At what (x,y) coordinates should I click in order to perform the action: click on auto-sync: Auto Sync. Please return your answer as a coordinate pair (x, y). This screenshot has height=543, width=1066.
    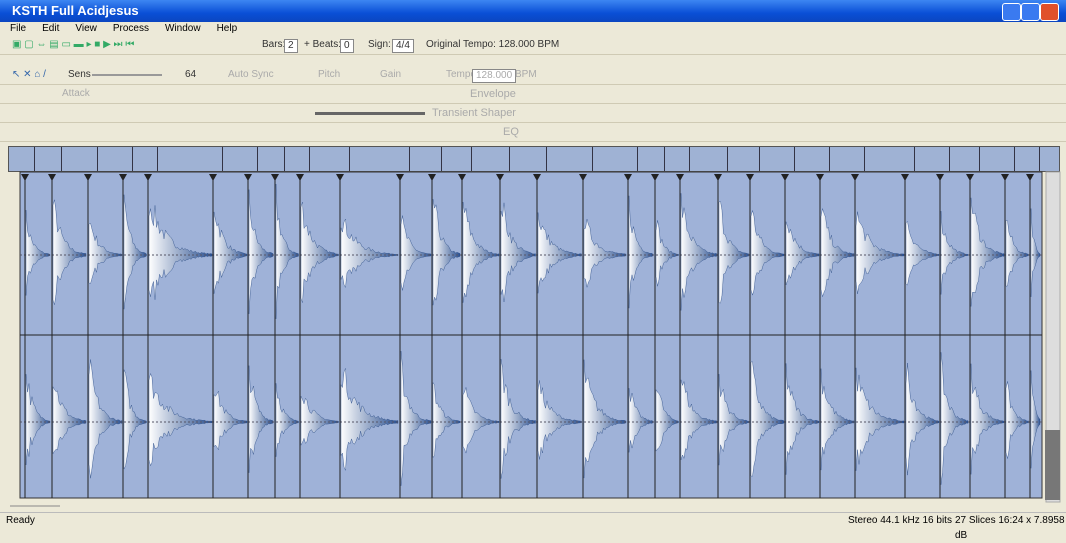
    Looking at the image, I should click on (251, 74).